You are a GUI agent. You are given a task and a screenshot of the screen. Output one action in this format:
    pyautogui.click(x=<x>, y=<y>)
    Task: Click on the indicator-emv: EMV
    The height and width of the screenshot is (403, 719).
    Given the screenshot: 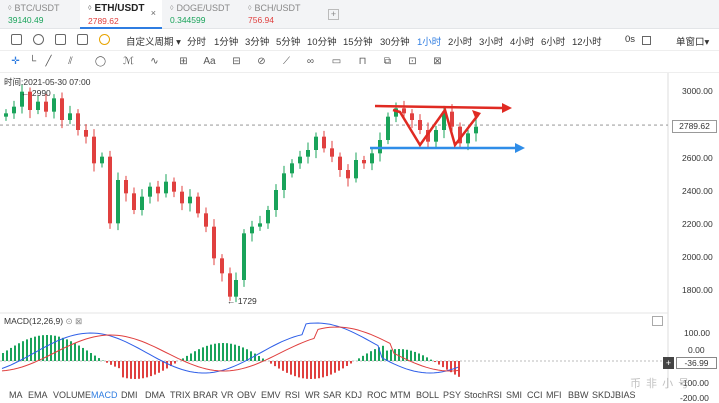 What is the action you would take?
    pyautogui.click(x=271, y=395)
    